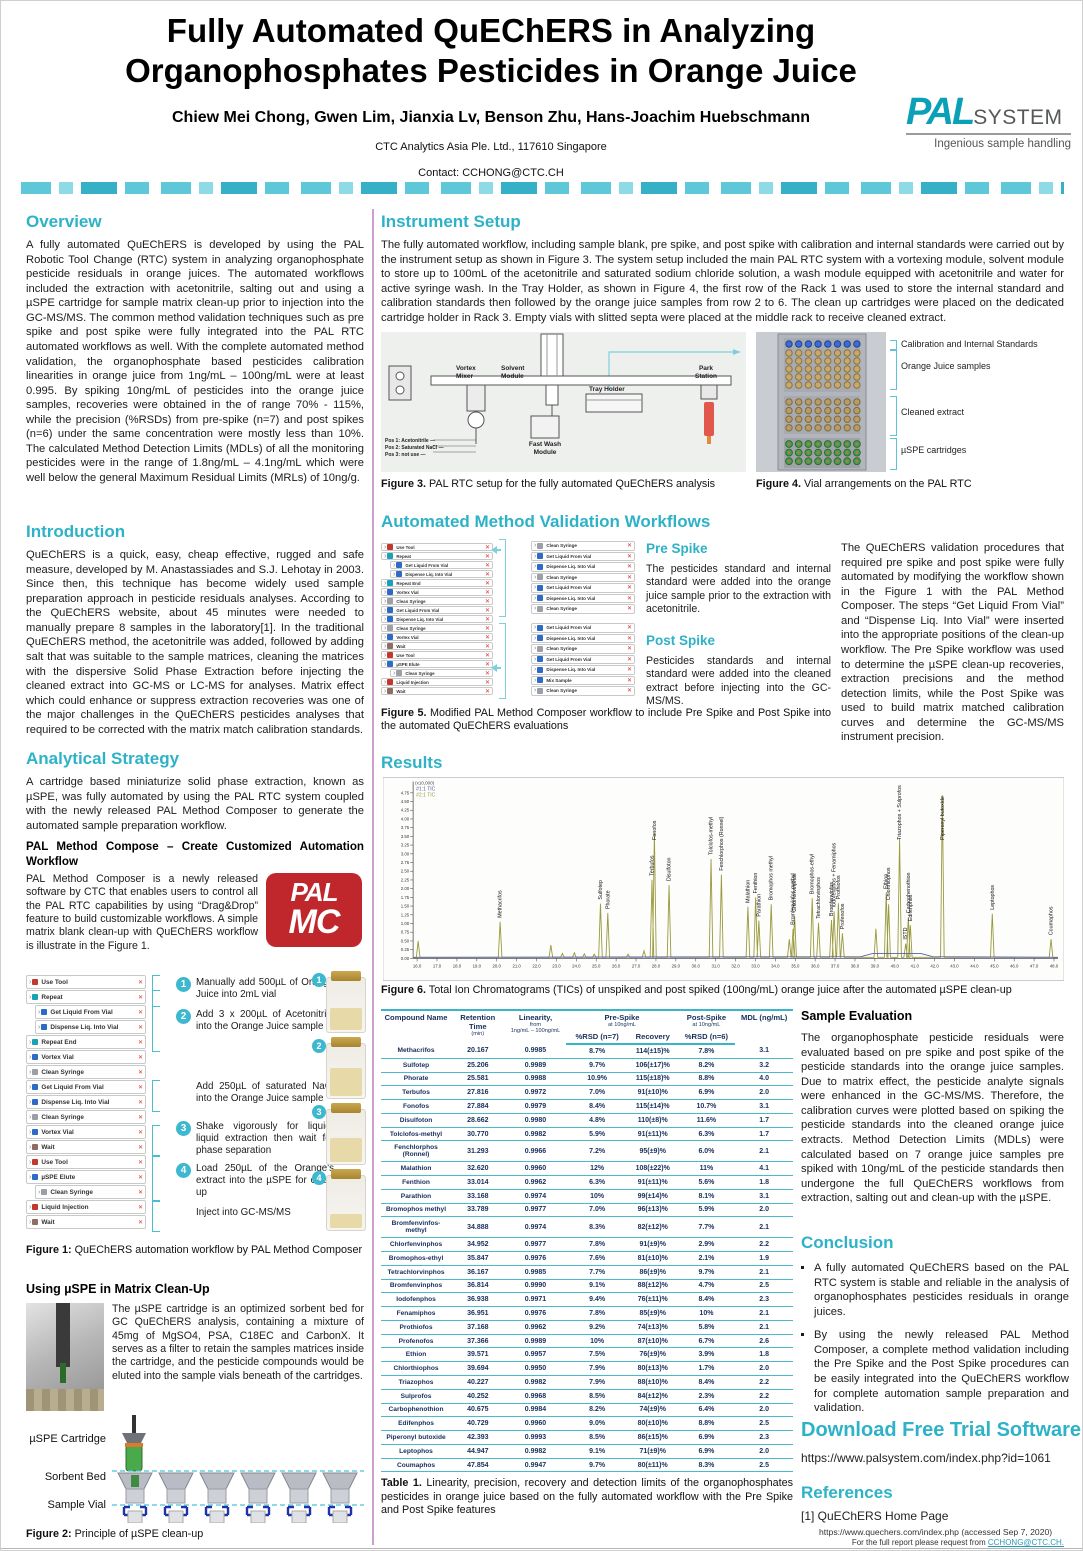  What do you see at coordinates (943, 818) in the screenshot?
I see `svg-text: Piperonyl butoxide` at bounding box center [943, 818].